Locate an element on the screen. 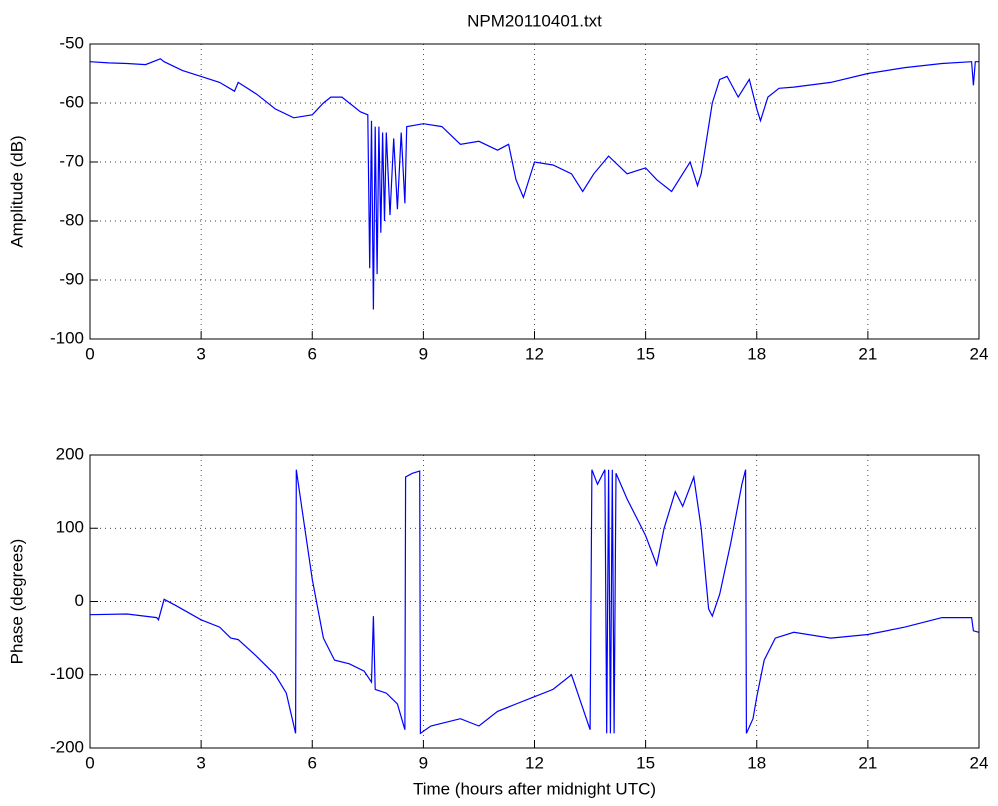  y-axis-label: Amplitude (dB) is located at coordinates (16, 191).